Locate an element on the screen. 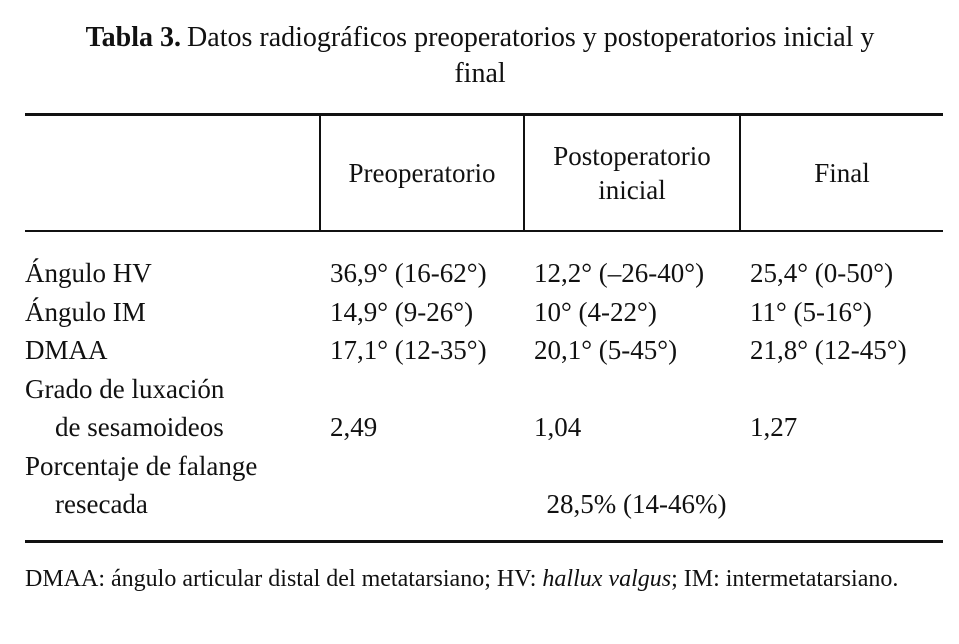 This screenshot has width=959, height=644. table-cell: 28,5% (14-46%) is located at coordinates (636, 504).